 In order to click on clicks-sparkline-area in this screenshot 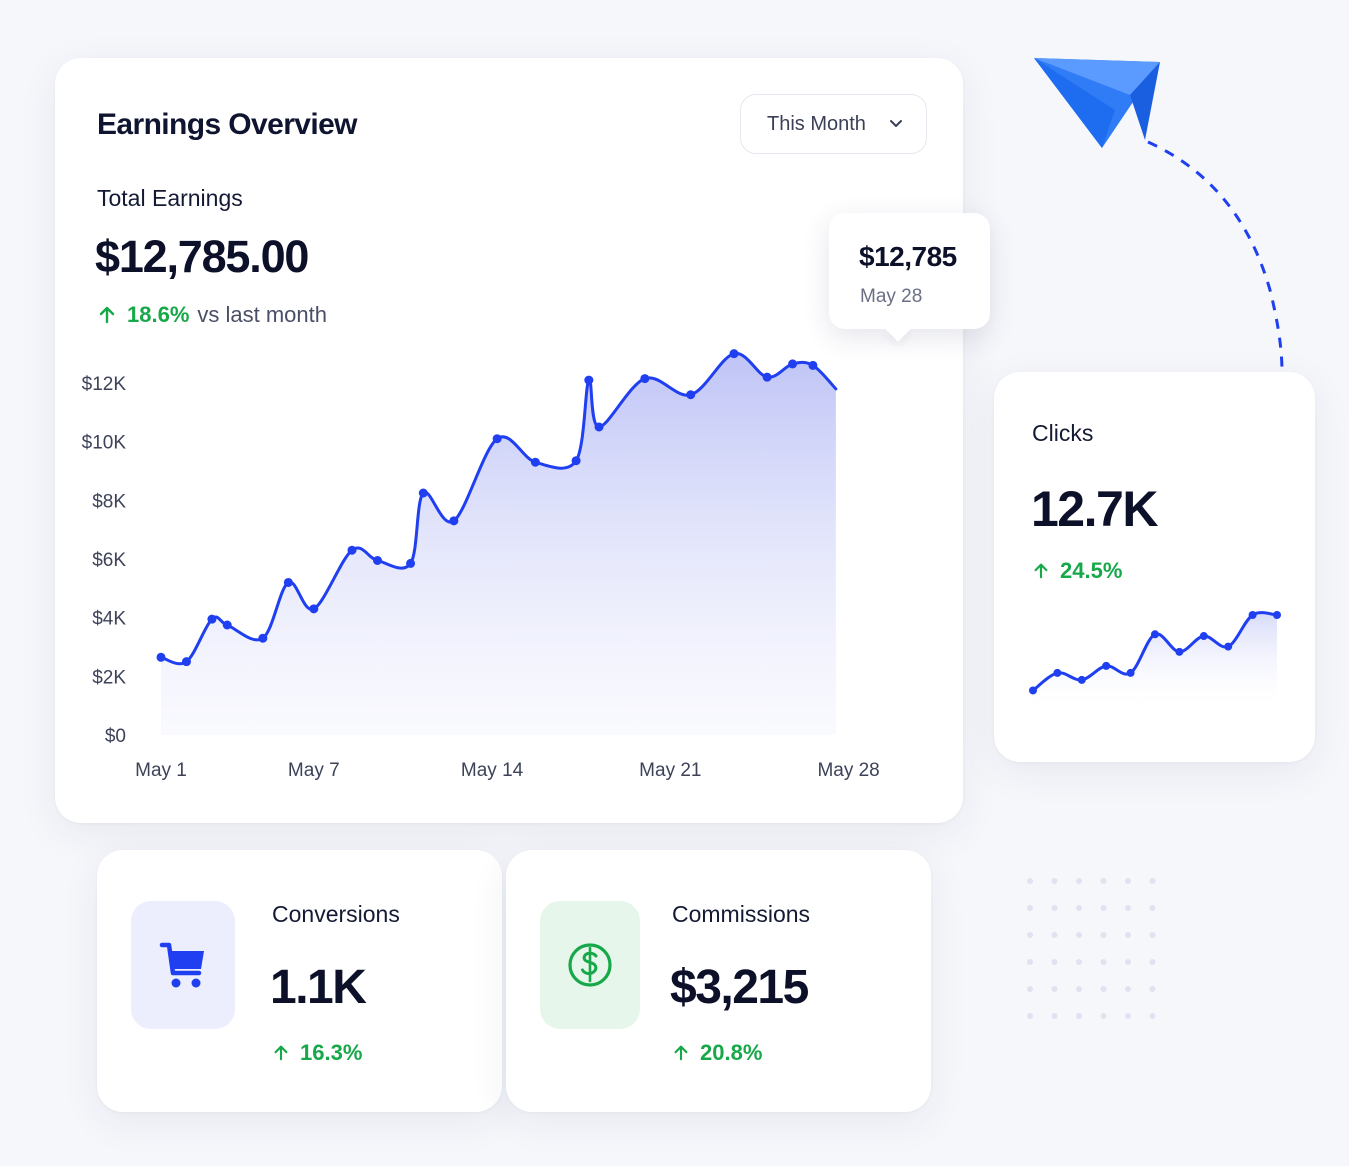, I will do `click(1155, 662)`.